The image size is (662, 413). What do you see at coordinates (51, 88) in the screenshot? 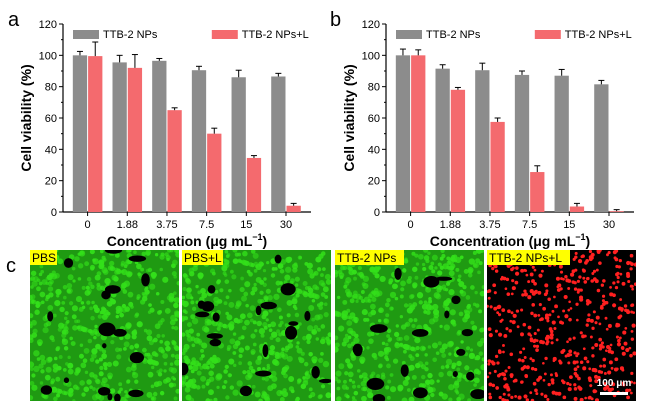
I see `y-tick-label: 80` at bounding box center [51, 88].